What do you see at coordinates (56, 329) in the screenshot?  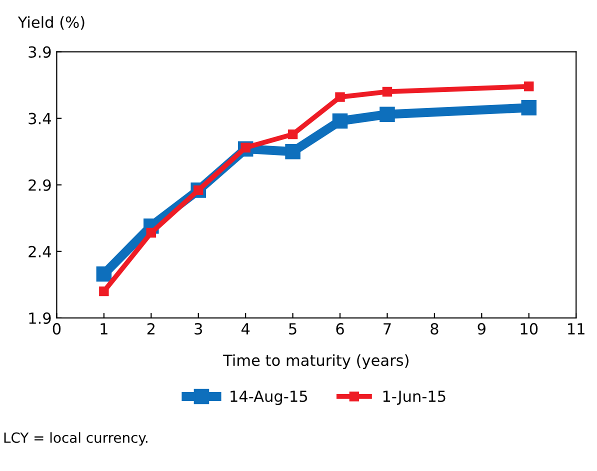 I see `x-tick-label: 0` at bounding box center [56, 329].